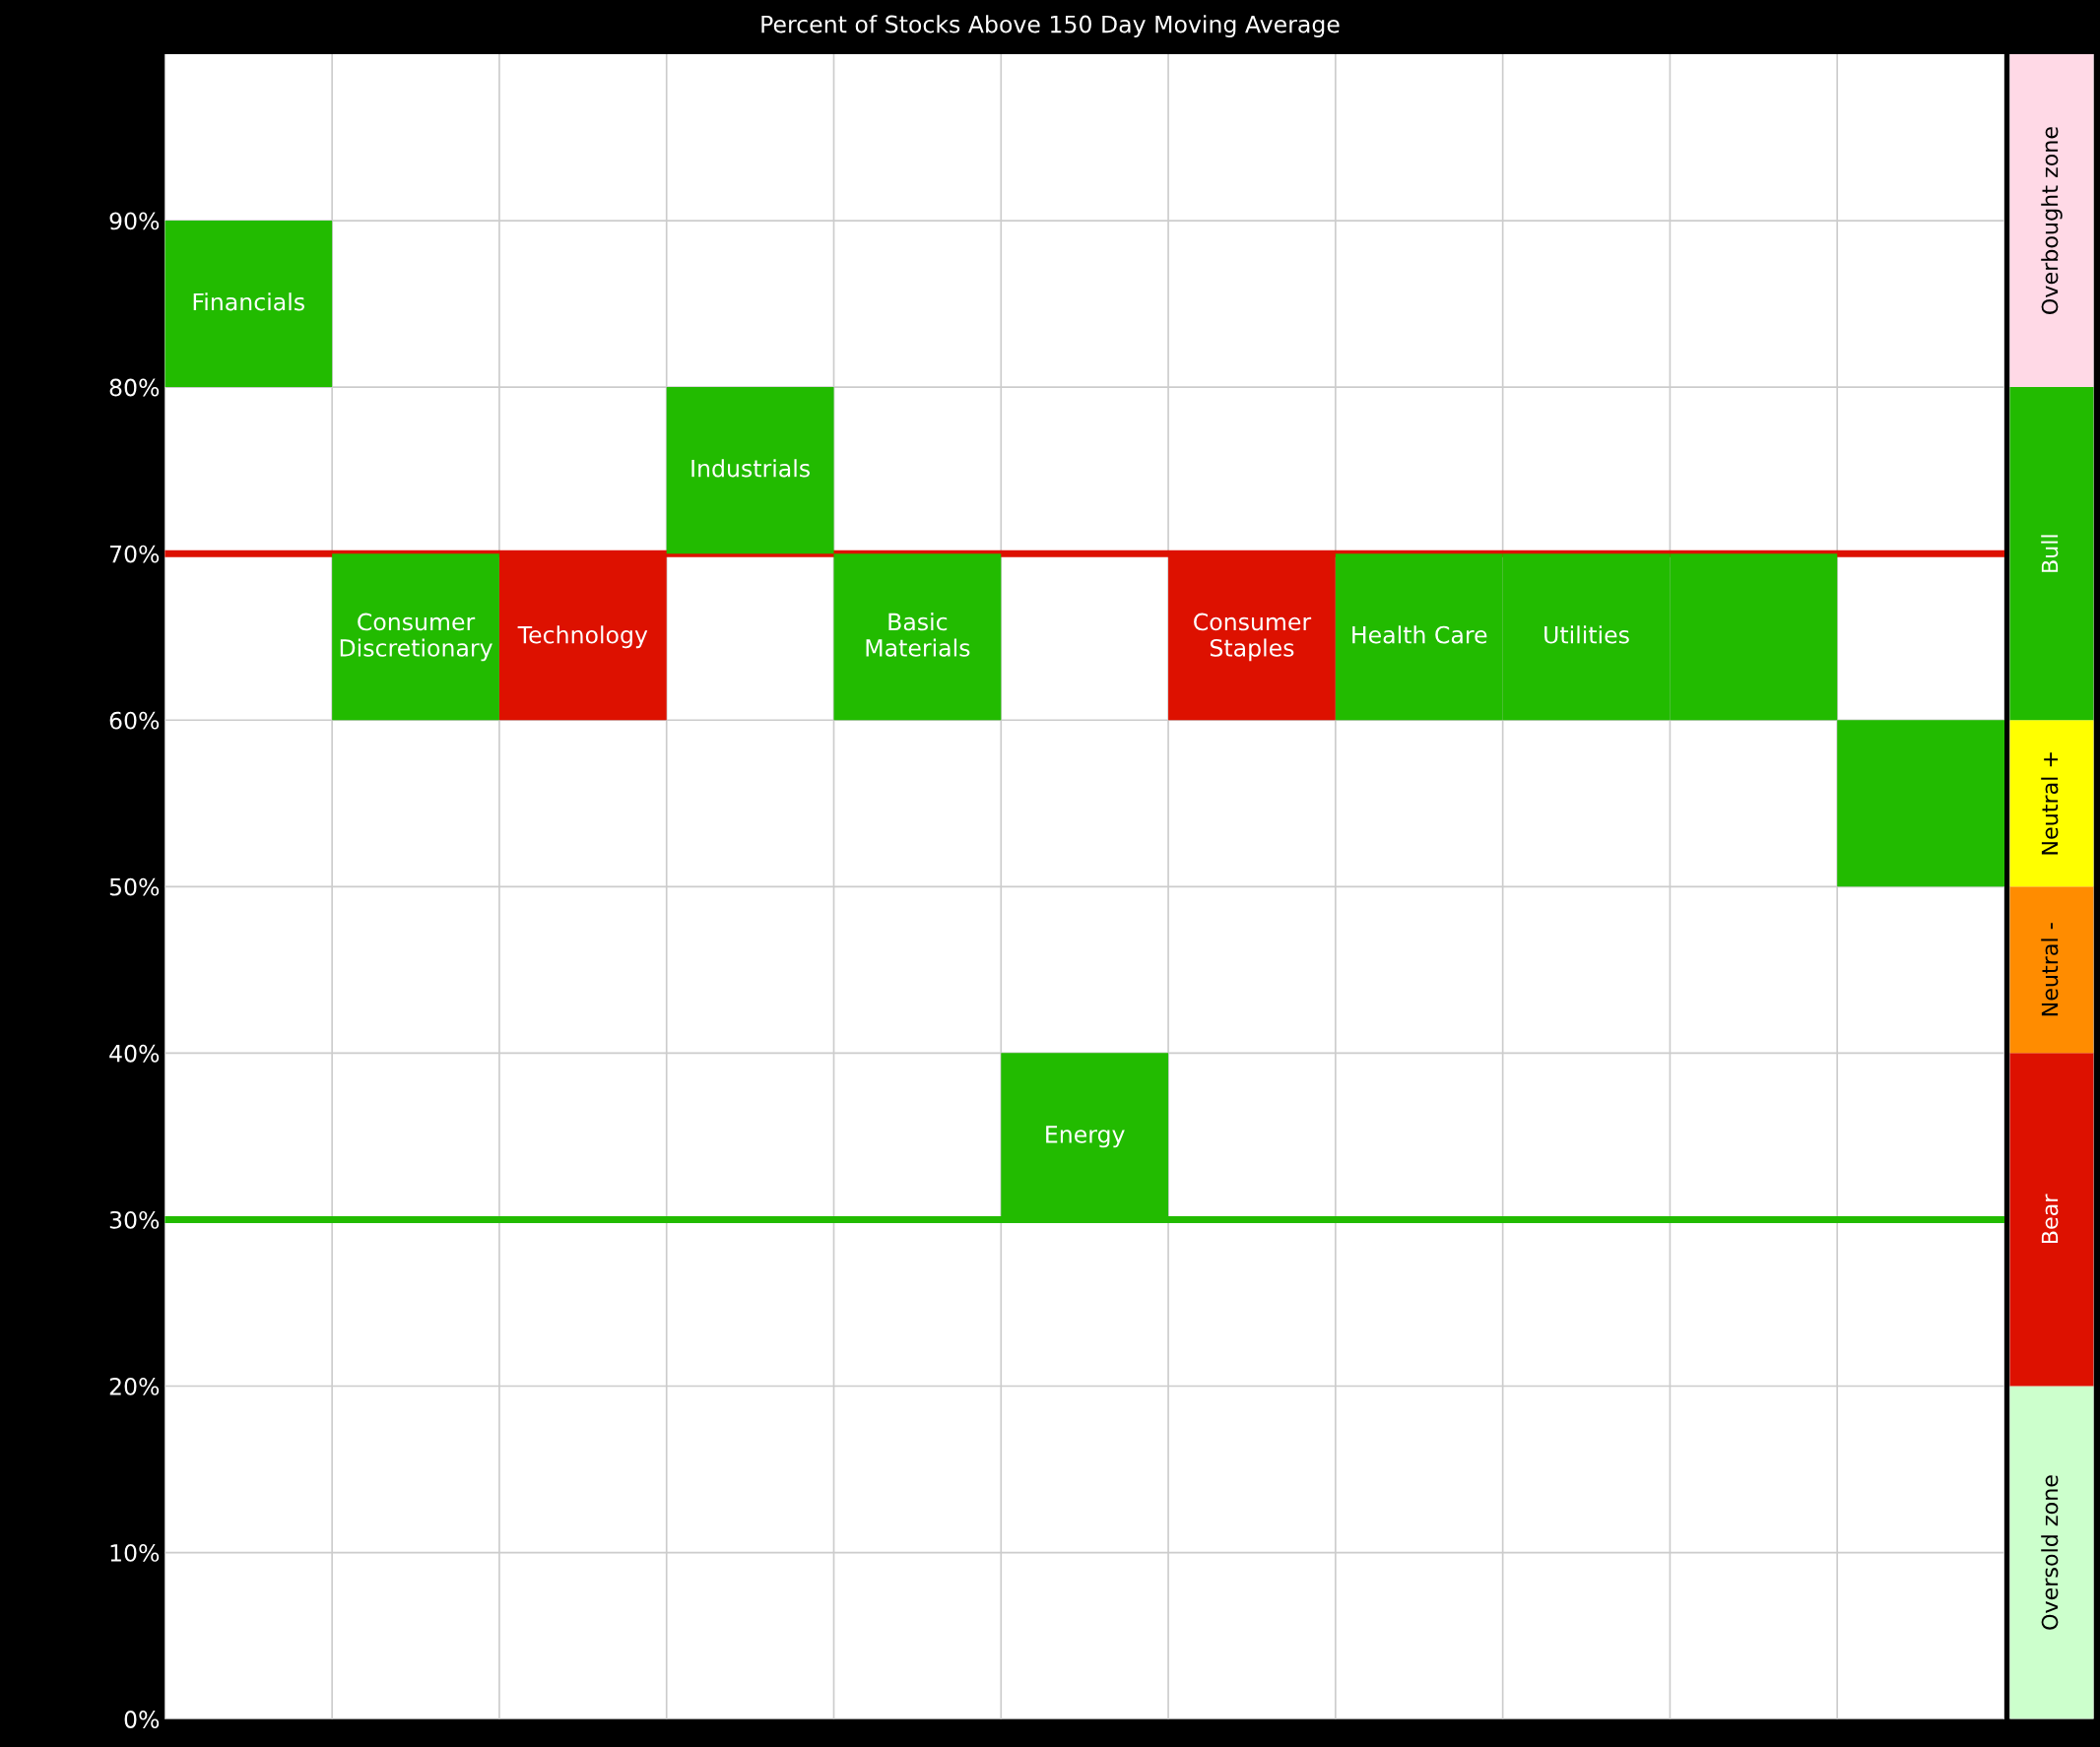 The image size is (2100, 1747). I want to click on series-label: Neutral +, so click(2050, 803).